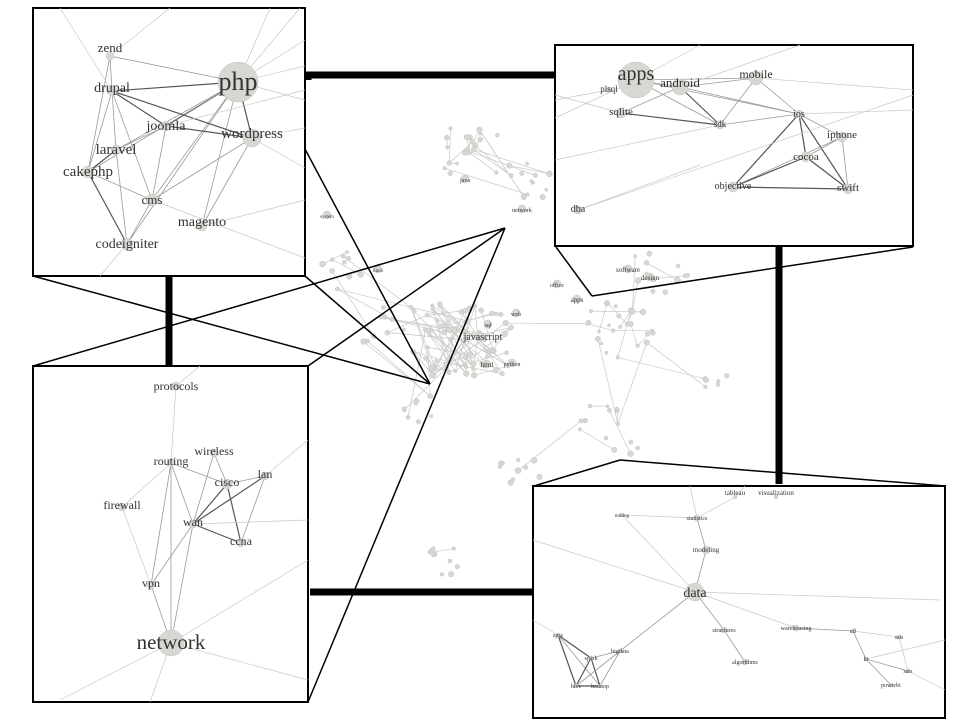 The image size is (958, 725). Describe the element at coordinates (574, 646) in the screenshot. I see `edge-spss-spark` at that location.